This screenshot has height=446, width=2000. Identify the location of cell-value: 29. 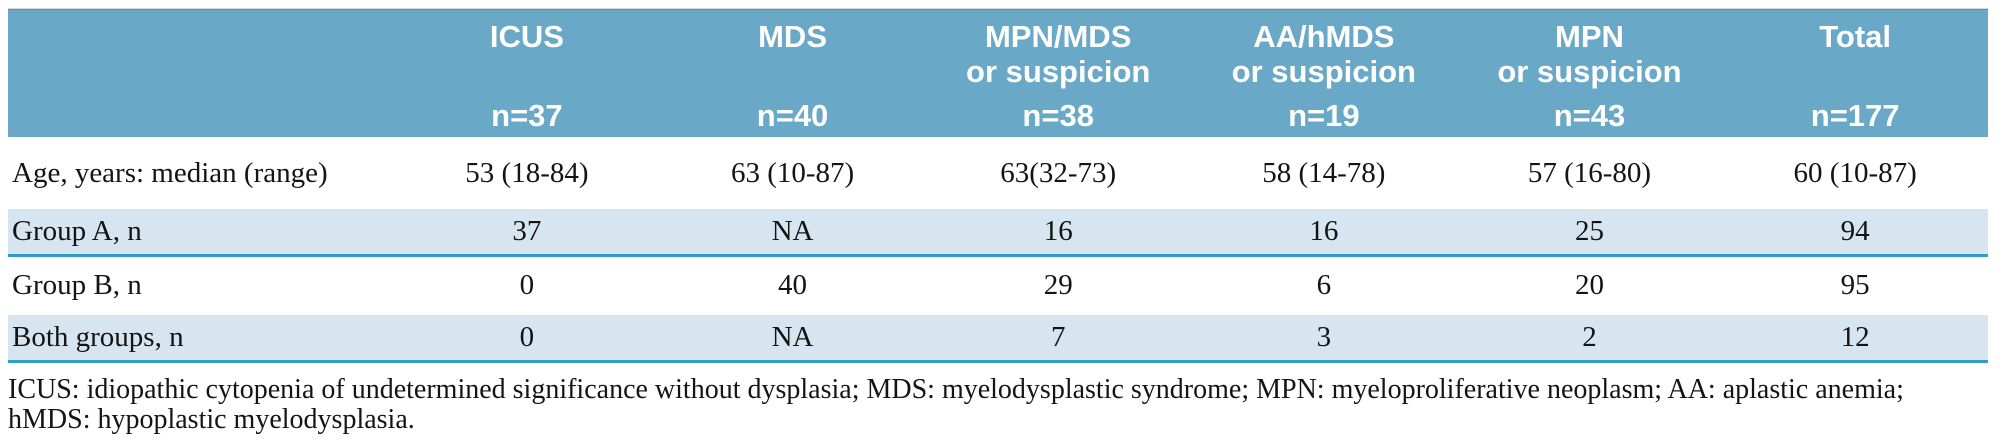
(1058, 285).